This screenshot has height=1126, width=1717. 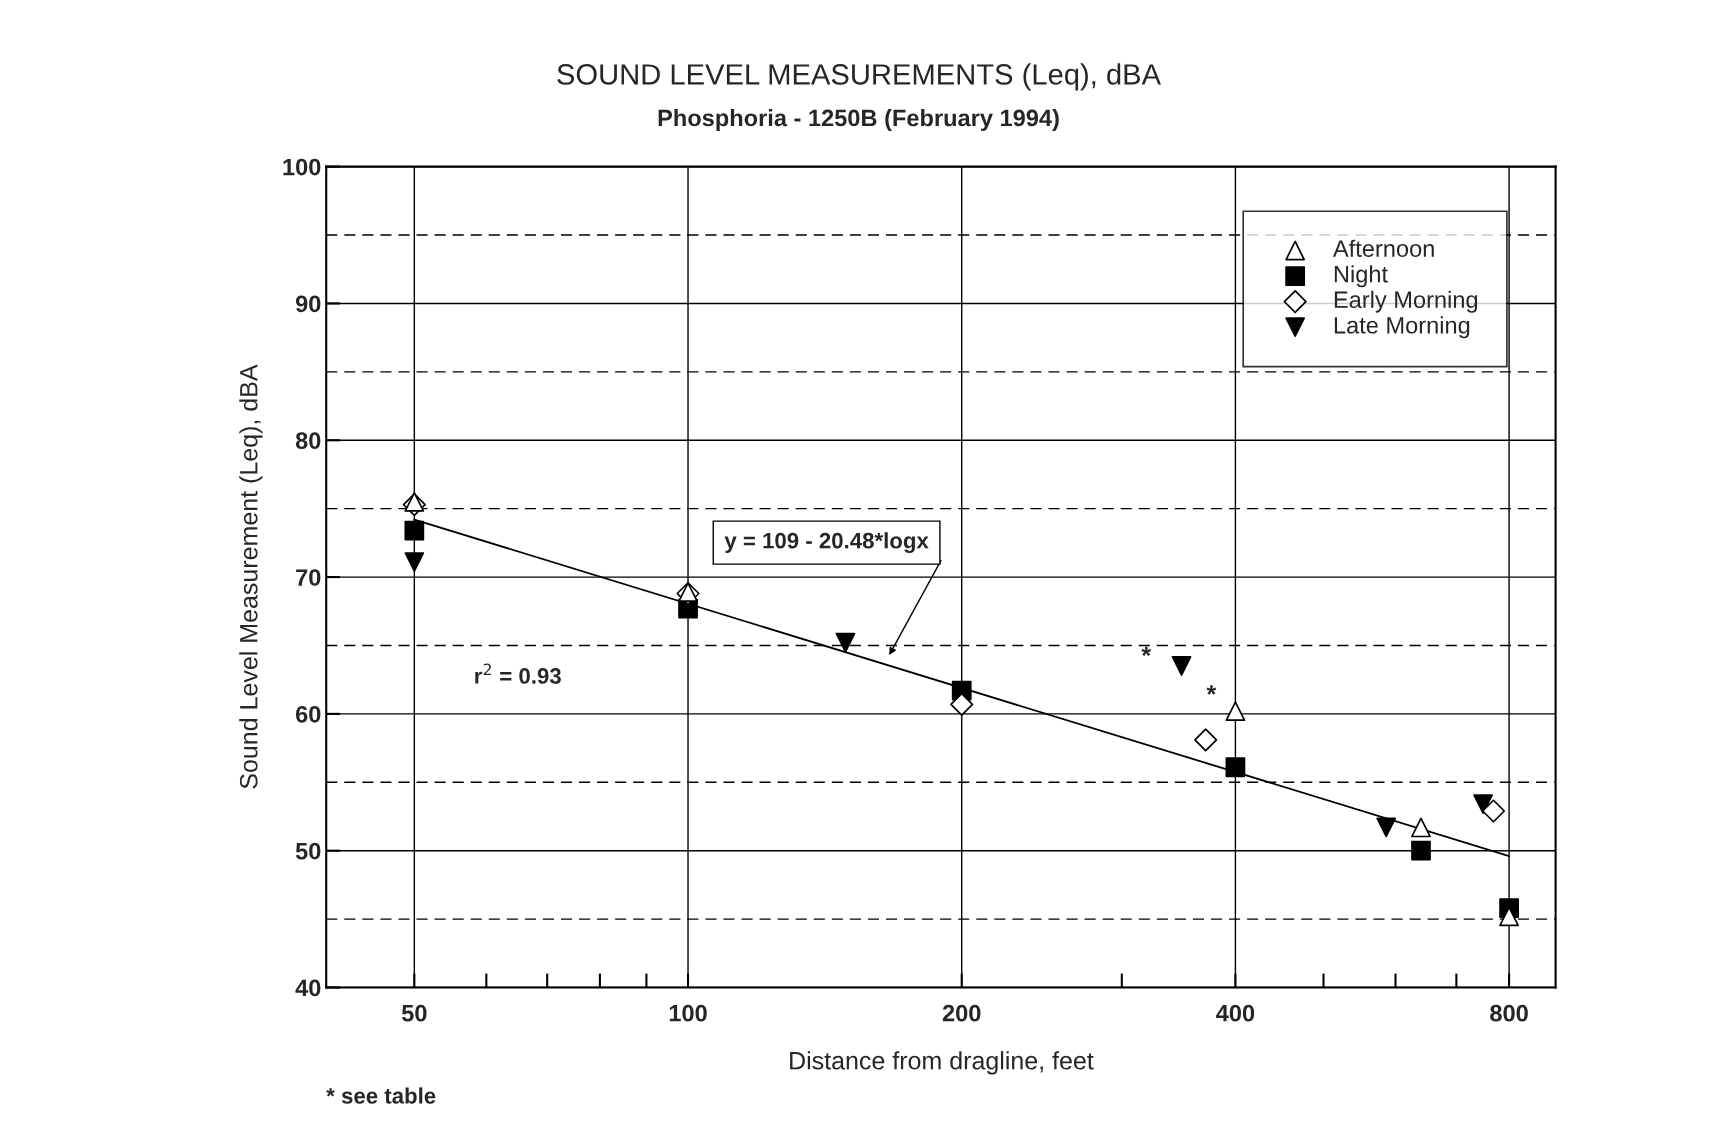 I want to click on annotation: r$^{2}$ = 0.93, so click(x=518, y=673).